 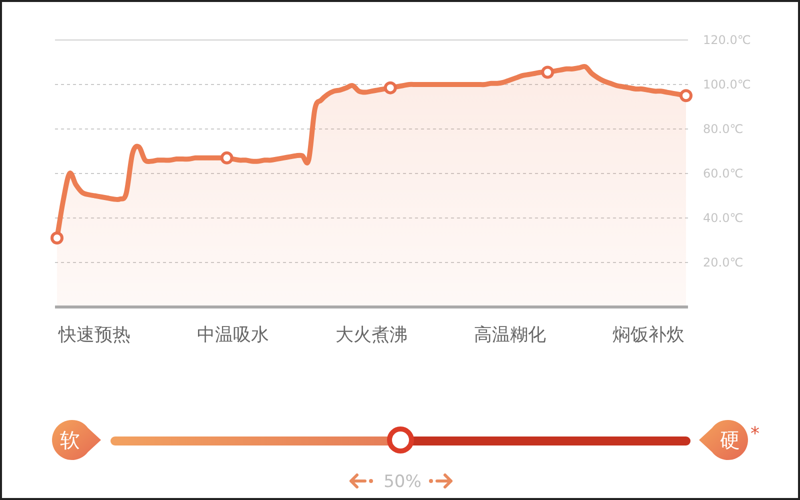 I want to click on text: 硬, so click(x=730, y=440).